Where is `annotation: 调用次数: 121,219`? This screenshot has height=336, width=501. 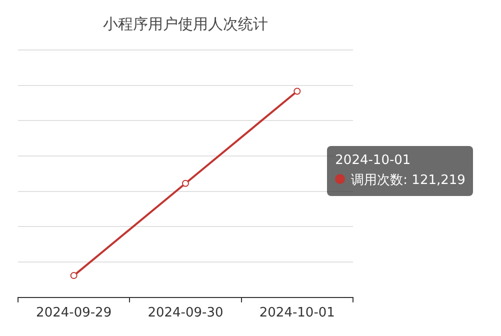 annotation: 调用次数: 121,219 is located at coordinates (408, 180).